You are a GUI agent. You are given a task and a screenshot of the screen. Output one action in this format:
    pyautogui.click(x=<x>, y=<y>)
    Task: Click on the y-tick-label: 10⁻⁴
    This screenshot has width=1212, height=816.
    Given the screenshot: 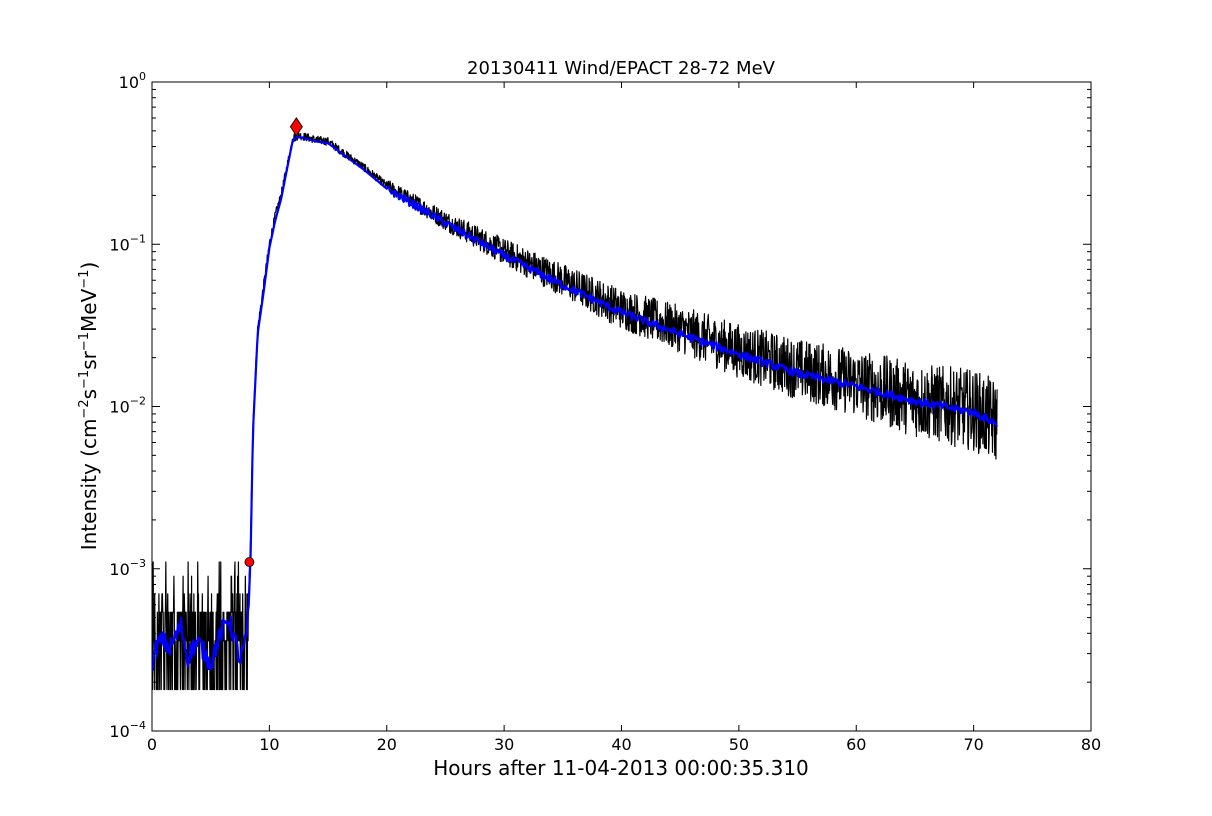 What is the action you would take?
    pyautogui.click(x=127, y=730)
    